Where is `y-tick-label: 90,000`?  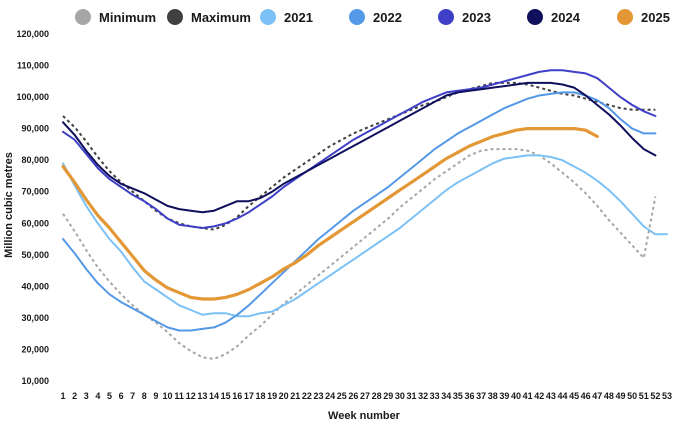
y-tick-label: 90,000 is located at coordinates (35, 129).